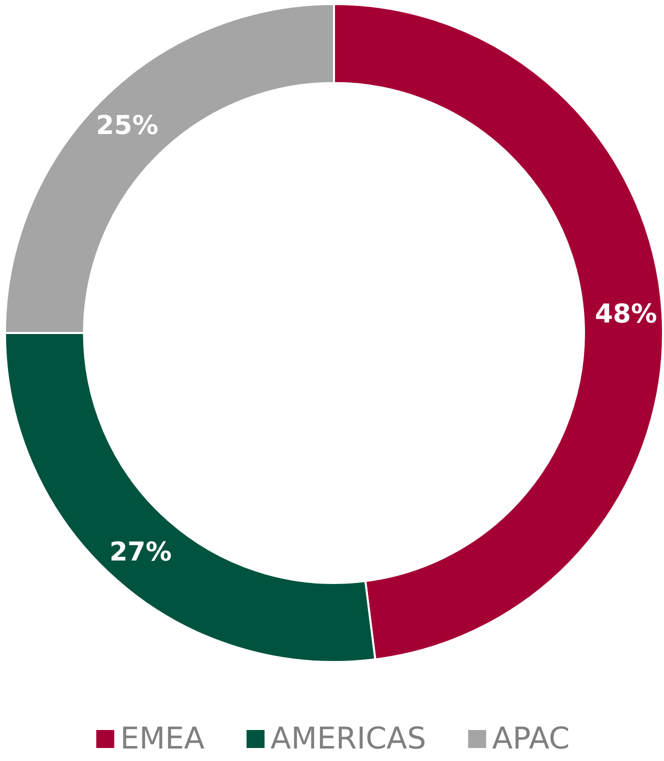 Image resolution: width=664 pixels, height=761 pixels. I want to click on legend-label: EMEA, so click(163, 739).